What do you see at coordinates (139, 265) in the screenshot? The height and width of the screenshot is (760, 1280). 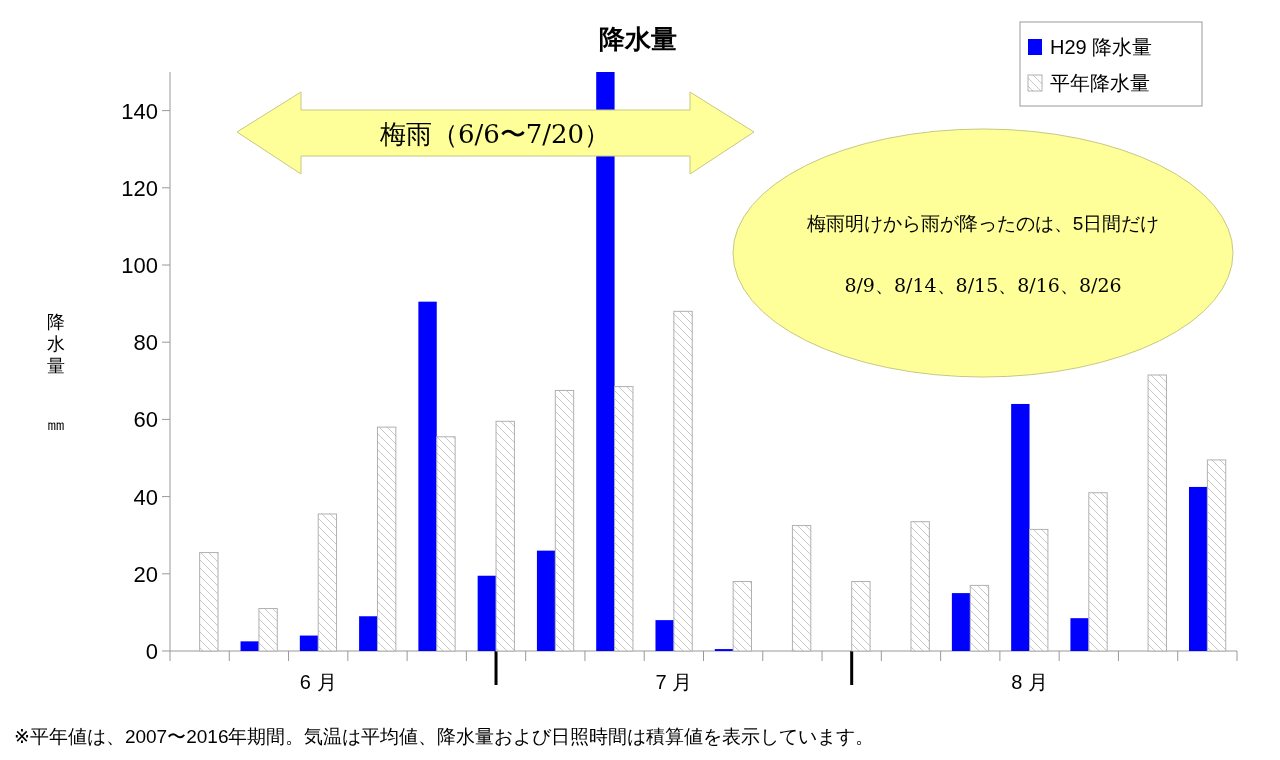 I see `y-tick-label: 100` at bounding box center [139, 265].